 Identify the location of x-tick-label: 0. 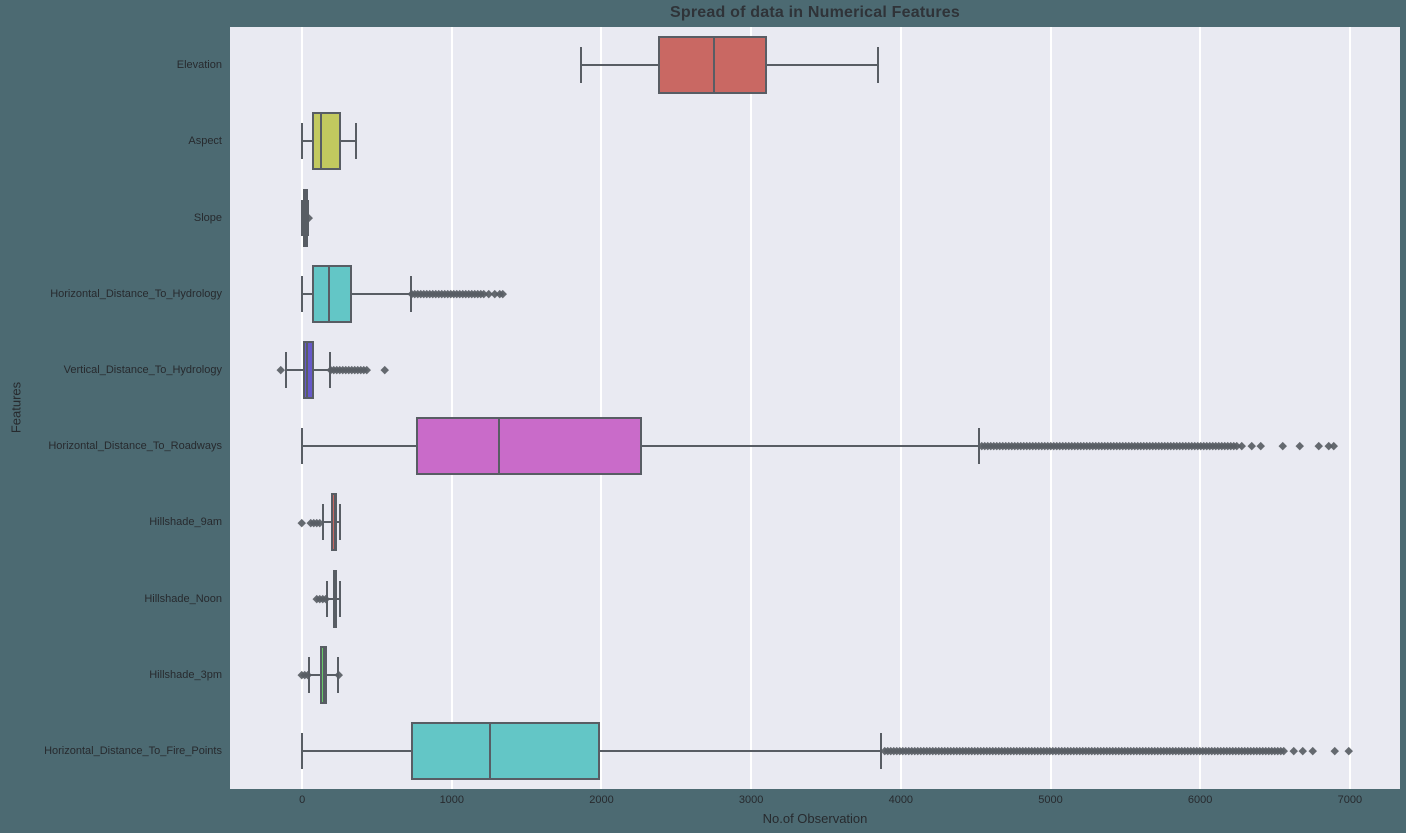
(302, 800).